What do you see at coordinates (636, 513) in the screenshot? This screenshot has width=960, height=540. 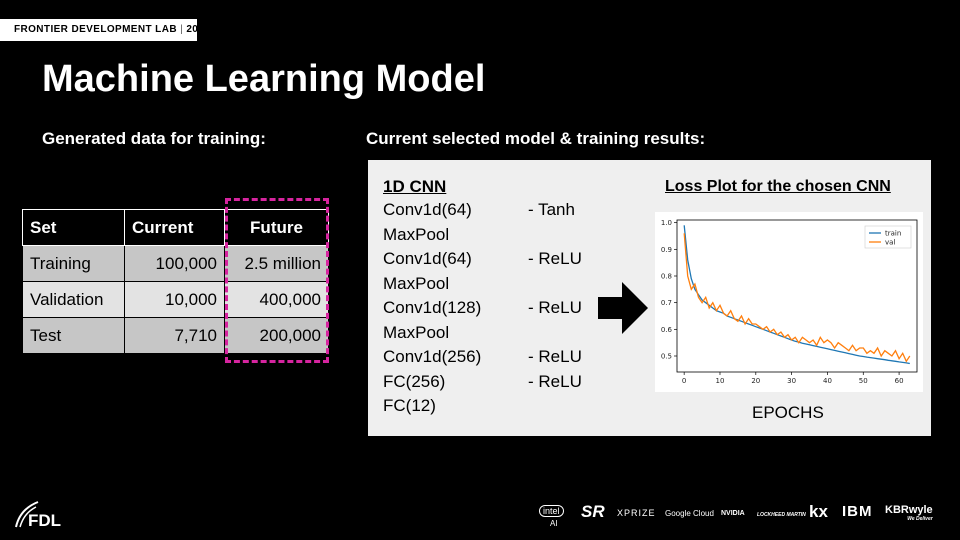 I see `xprize-logo: XPRIZE` at bounding box center [636, 513].